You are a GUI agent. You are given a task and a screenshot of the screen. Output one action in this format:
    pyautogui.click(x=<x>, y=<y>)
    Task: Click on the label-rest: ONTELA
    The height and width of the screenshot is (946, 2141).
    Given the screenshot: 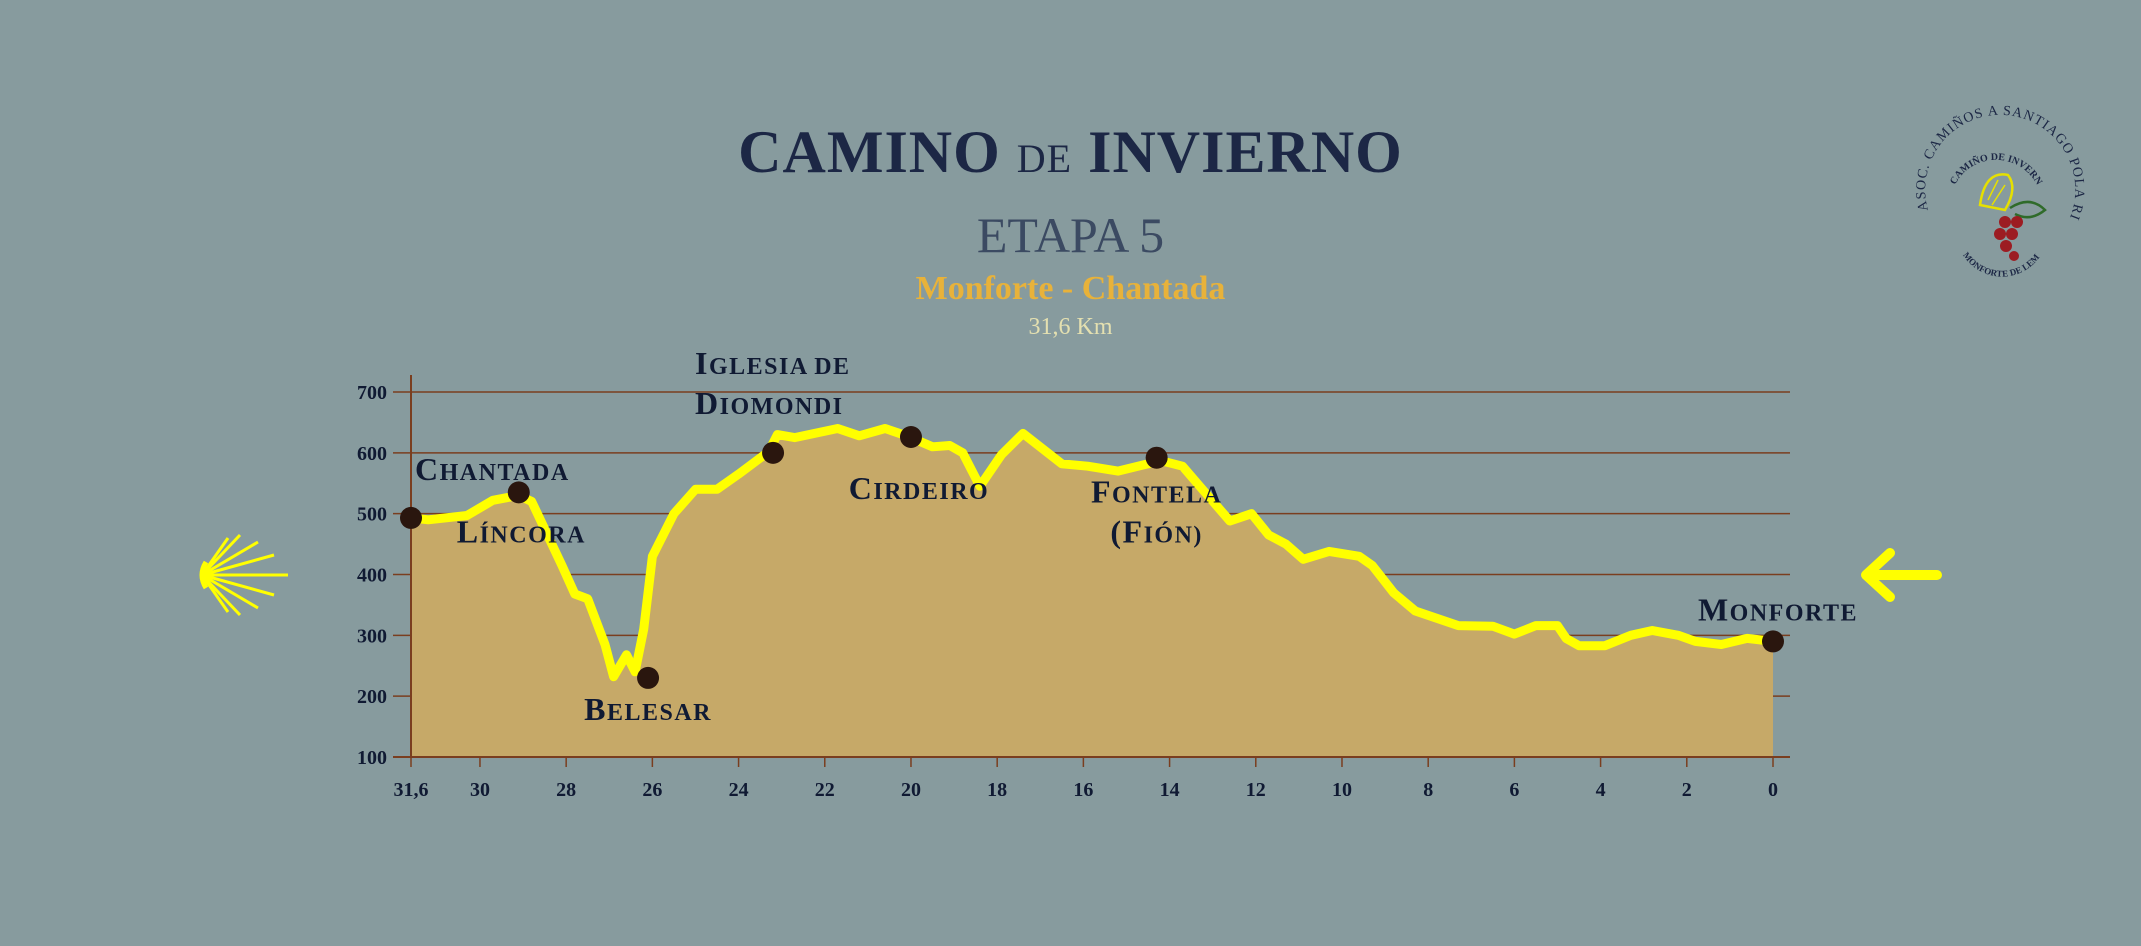 What is the action you would take?
    pyautogui.click(x=1167, y=496)
    